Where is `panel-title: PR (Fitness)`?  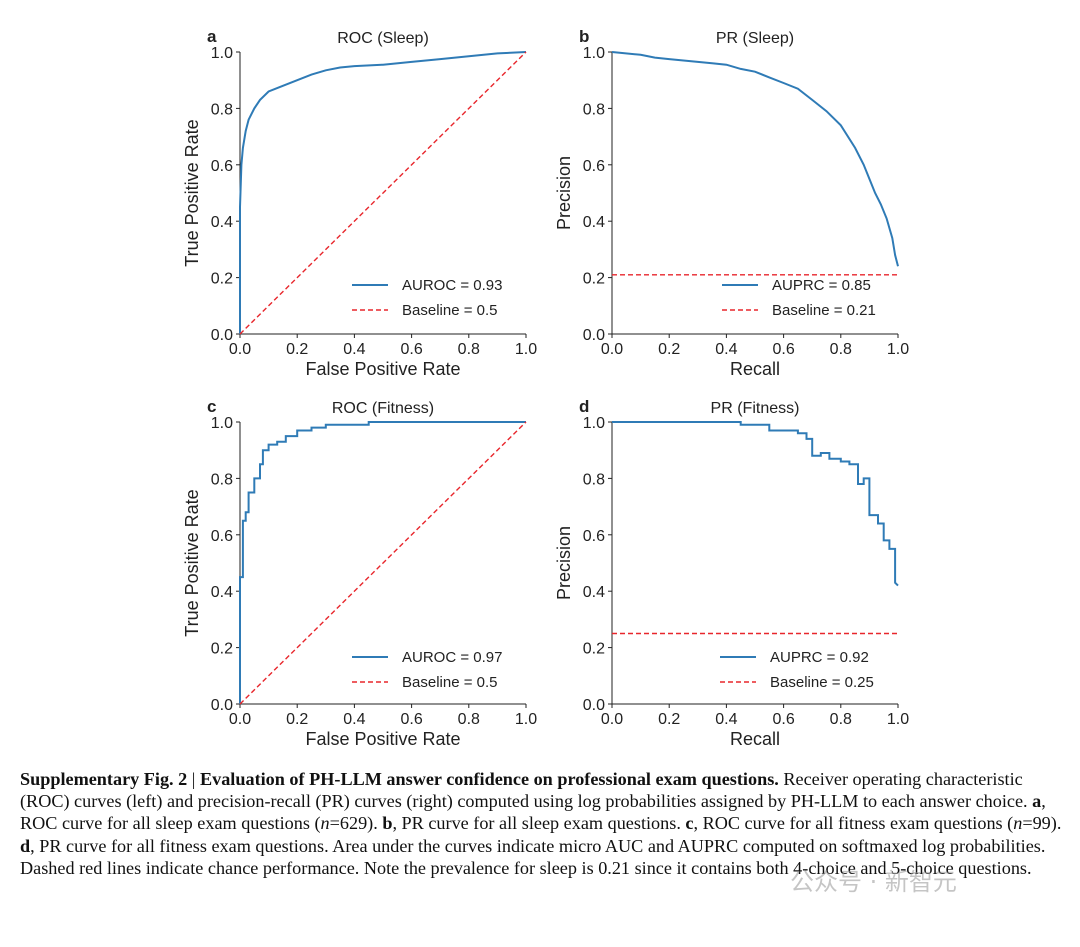
panel-title: PR (Fitness) is located at coordinates (755, 408).